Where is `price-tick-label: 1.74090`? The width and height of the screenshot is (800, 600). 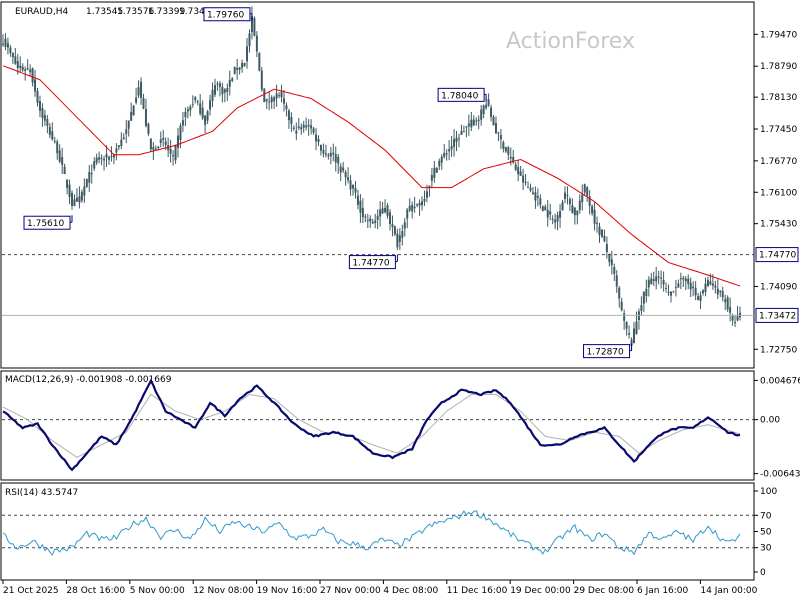 price-tick-label: 1.74090 is located at coordinates (778, 287).